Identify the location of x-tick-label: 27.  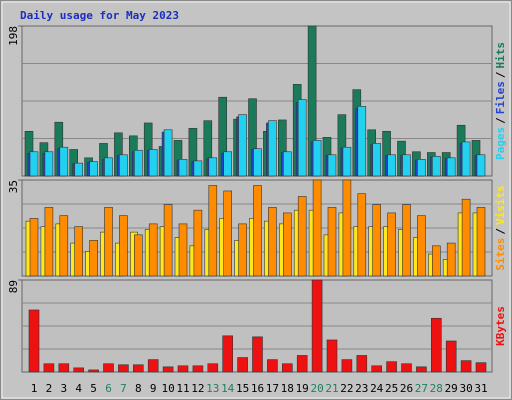
(421, 388).